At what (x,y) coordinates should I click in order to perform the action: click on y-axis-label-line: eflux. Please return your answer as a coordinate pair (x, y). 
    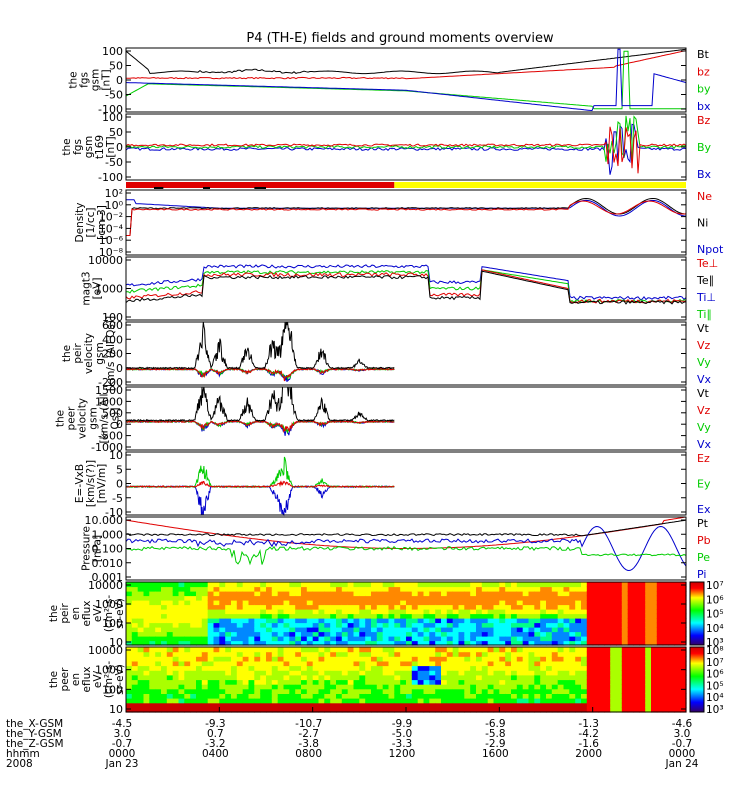
    Looking at the image, I should click on (87, 680).